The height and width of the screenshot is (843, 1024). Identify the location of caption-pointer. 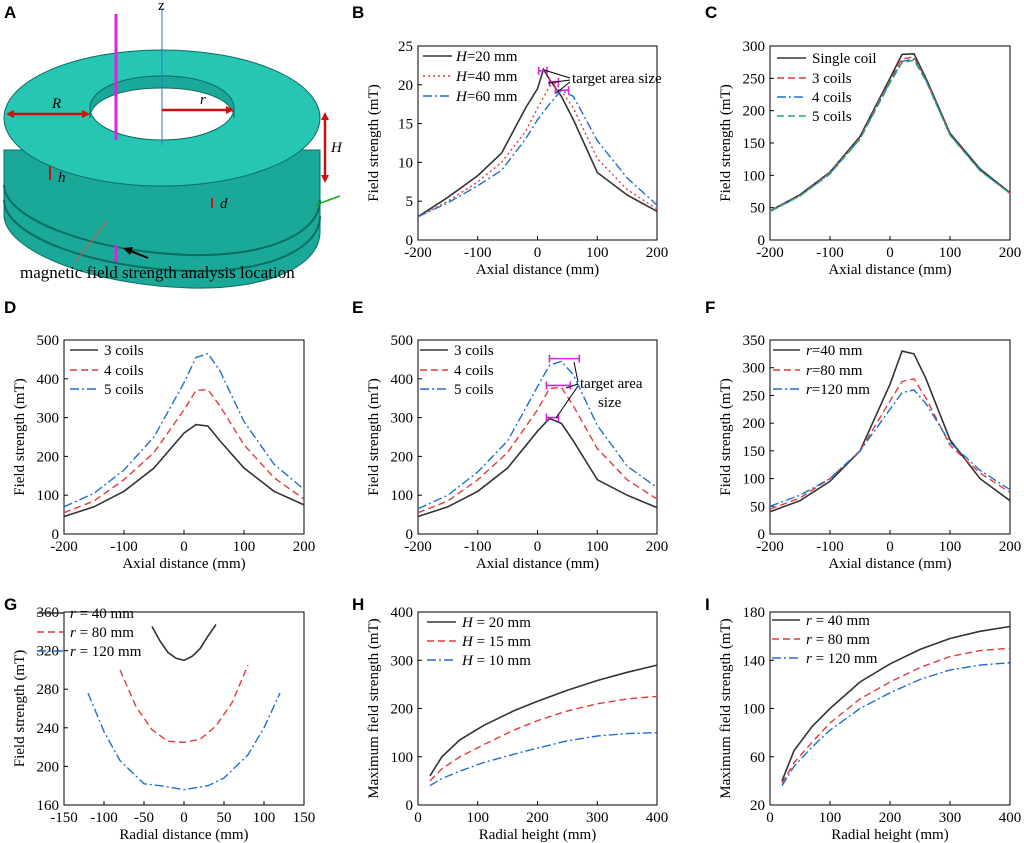
(91, 241).